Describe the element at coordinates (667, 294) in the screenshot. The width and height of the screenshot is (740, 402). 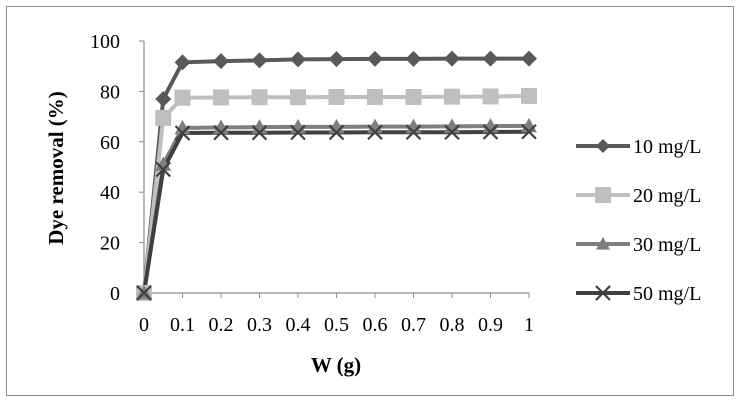
I see `legend-label: 50 mg/L` at that location.